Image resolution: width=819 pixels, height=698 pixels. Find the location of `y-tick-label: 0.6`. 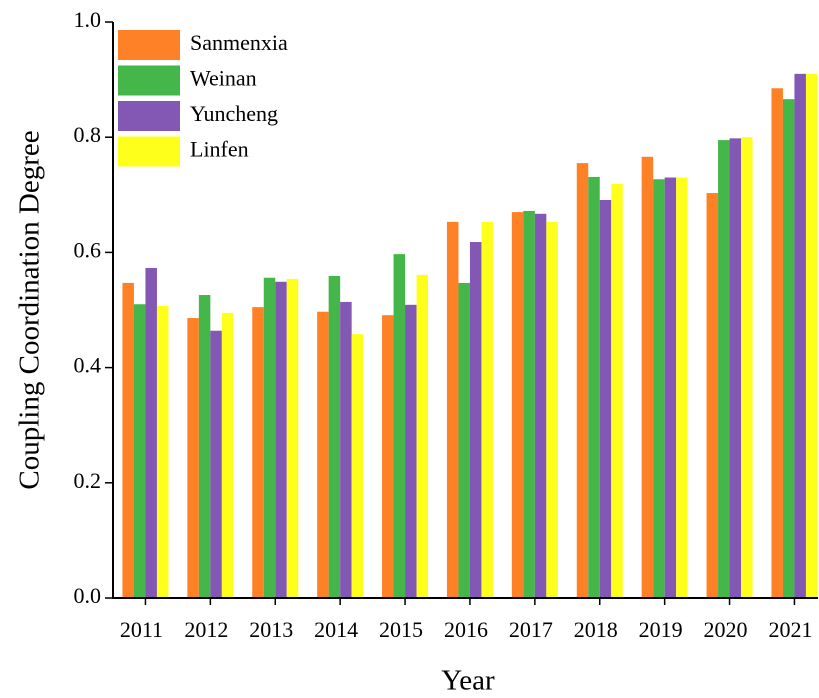

y-tick-label: 0.6 is located at coordinates (88, 249).